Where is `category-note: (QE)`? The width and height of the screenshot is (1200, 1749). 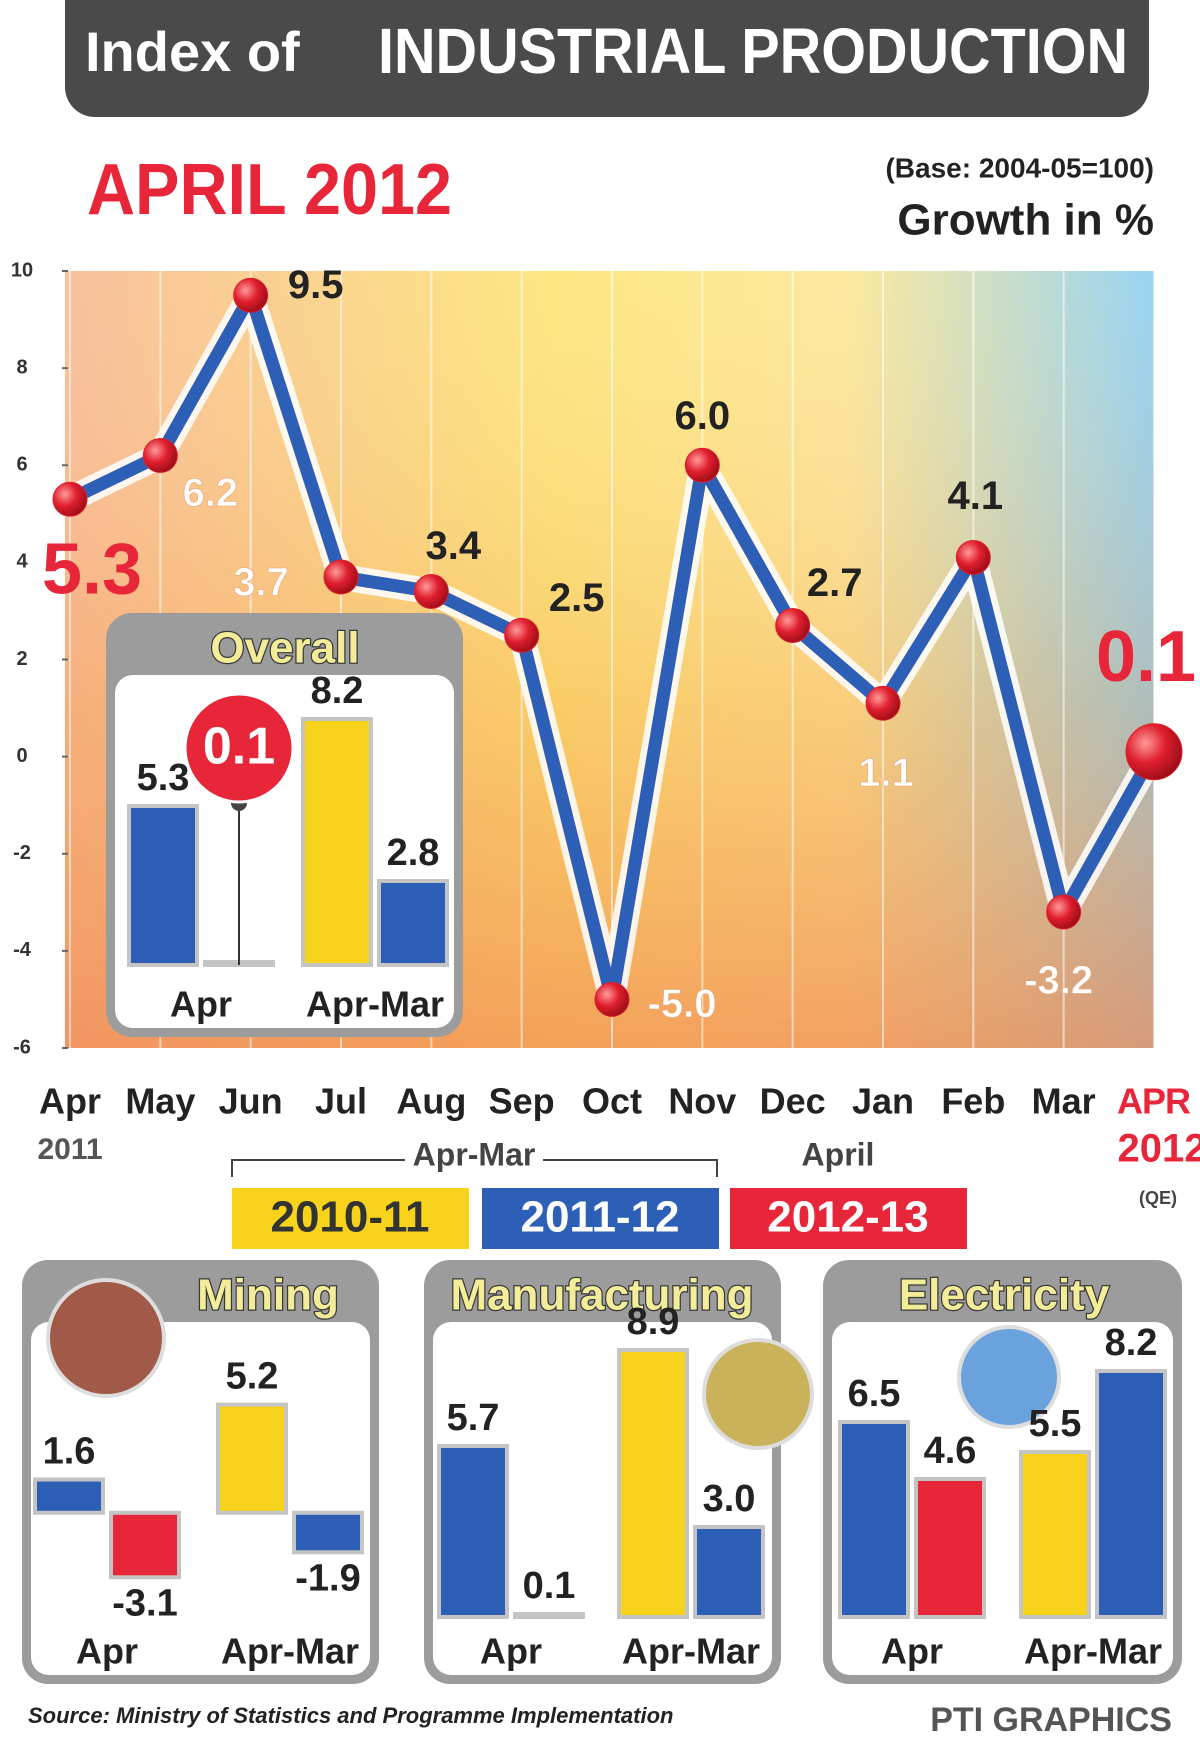 category-note: (QE) is located at coordinates (1158, 1198).